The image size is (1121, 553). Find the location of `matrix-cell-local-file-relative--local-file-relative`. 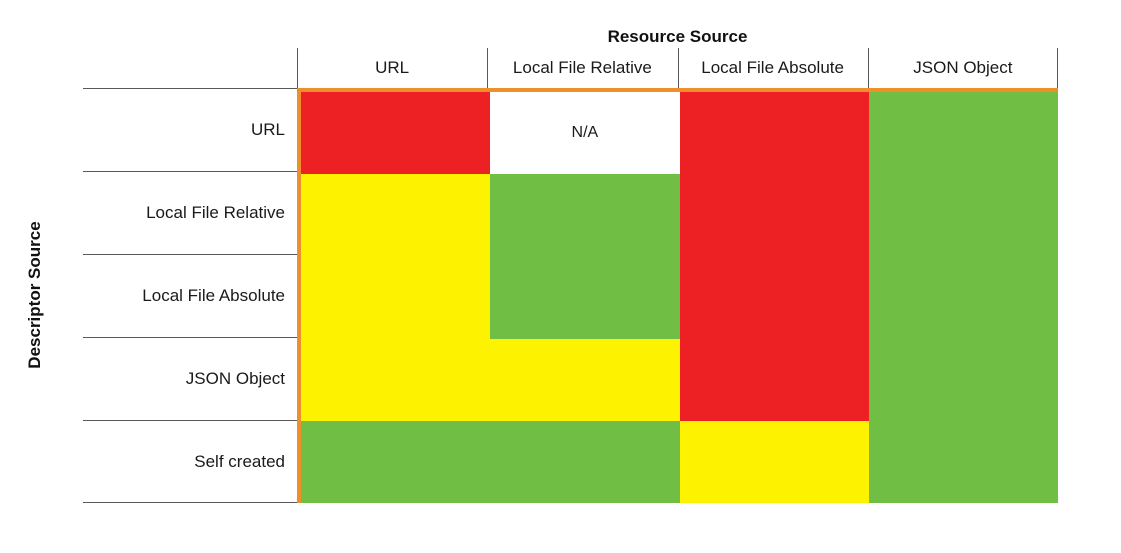

matrix-cell-local-file-relative--local-file-relative is located at coordinates (585, 215).